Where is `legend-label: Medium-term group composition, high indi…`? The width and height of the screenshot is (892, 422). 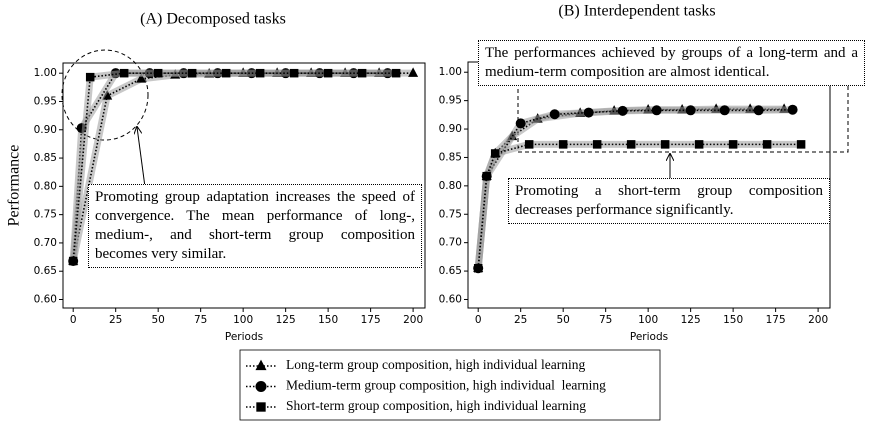
legend-label: Medium-term group composition, high indi… is located at coordinates (446, 385).